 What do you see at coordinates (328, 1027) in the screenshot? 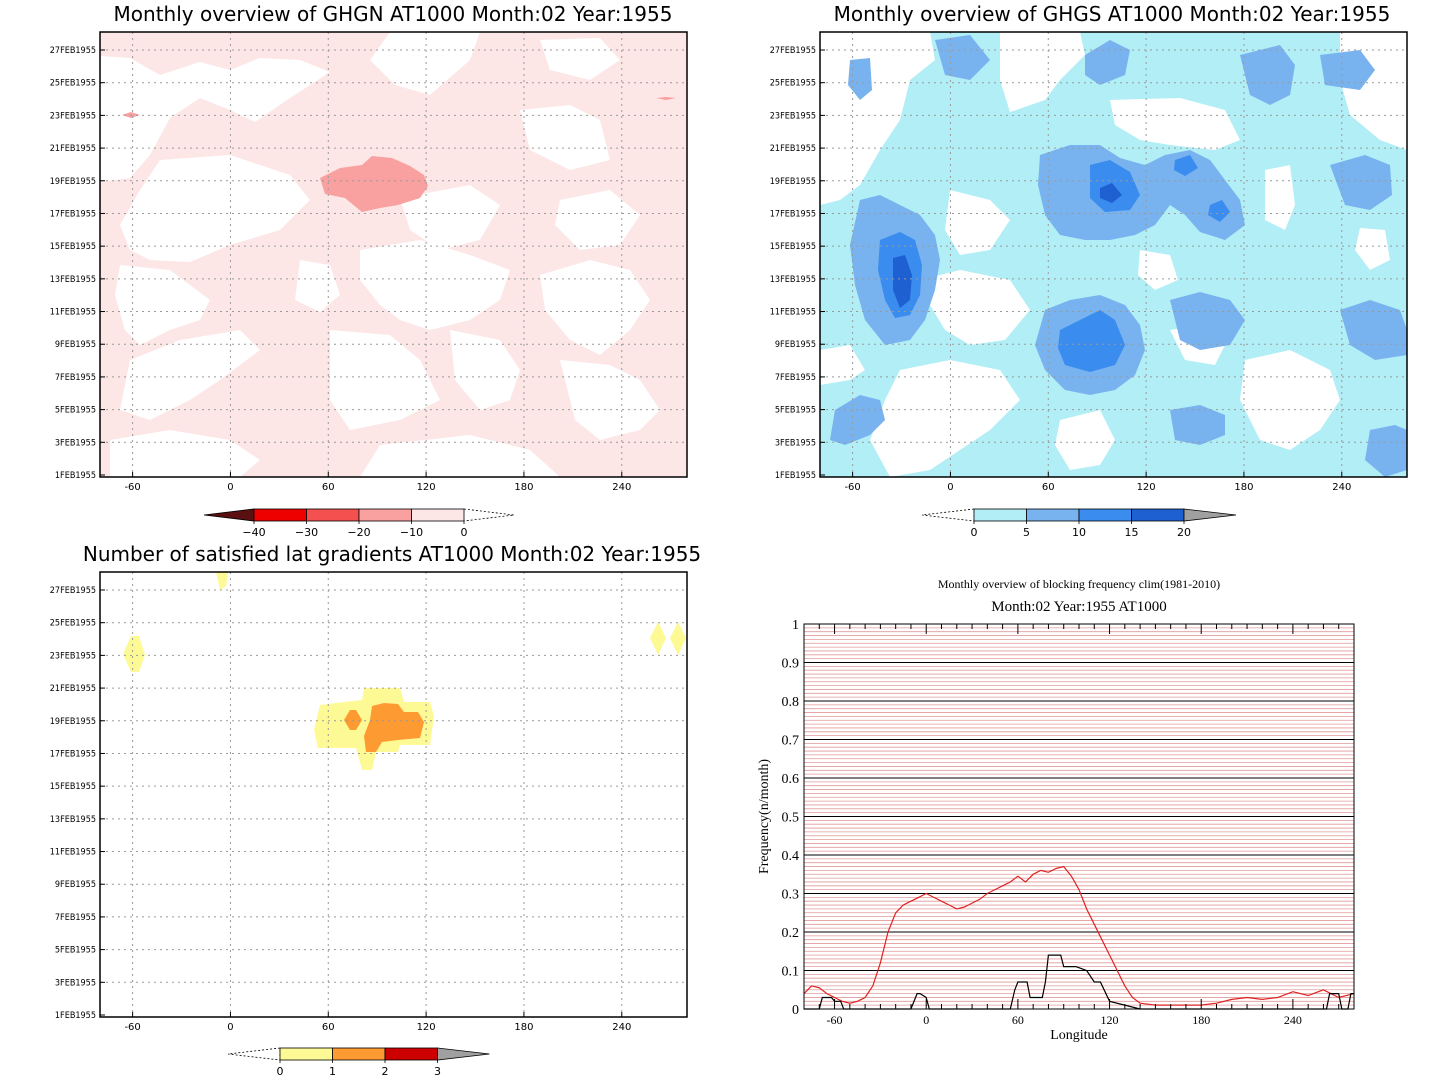
I see `lat-x-tick-label: 60` at bounding box center [328, 1027].